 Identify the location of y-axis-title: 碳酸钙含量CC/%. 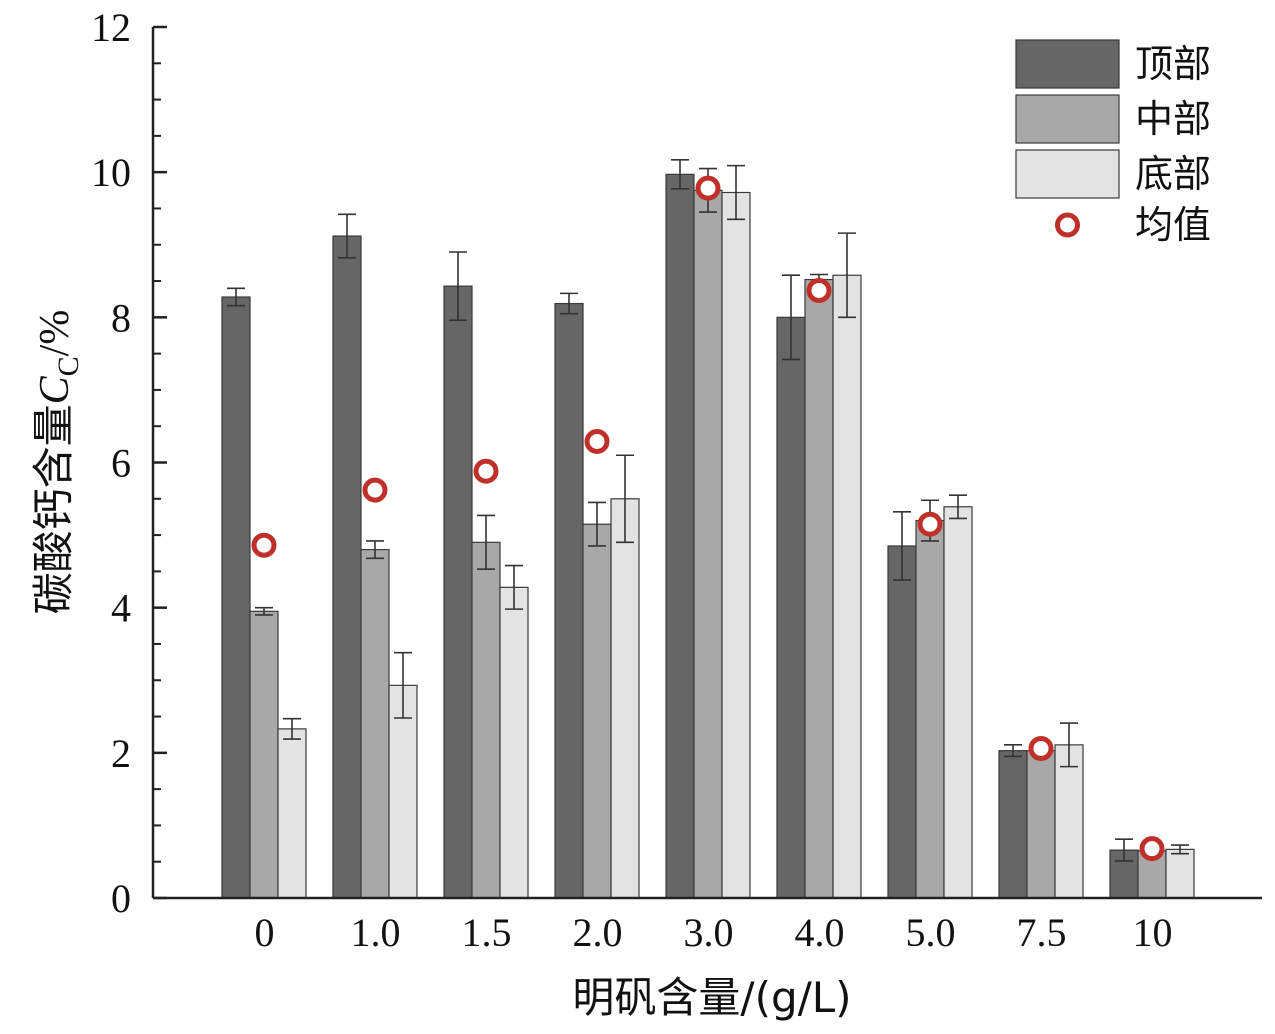
(57, 462).